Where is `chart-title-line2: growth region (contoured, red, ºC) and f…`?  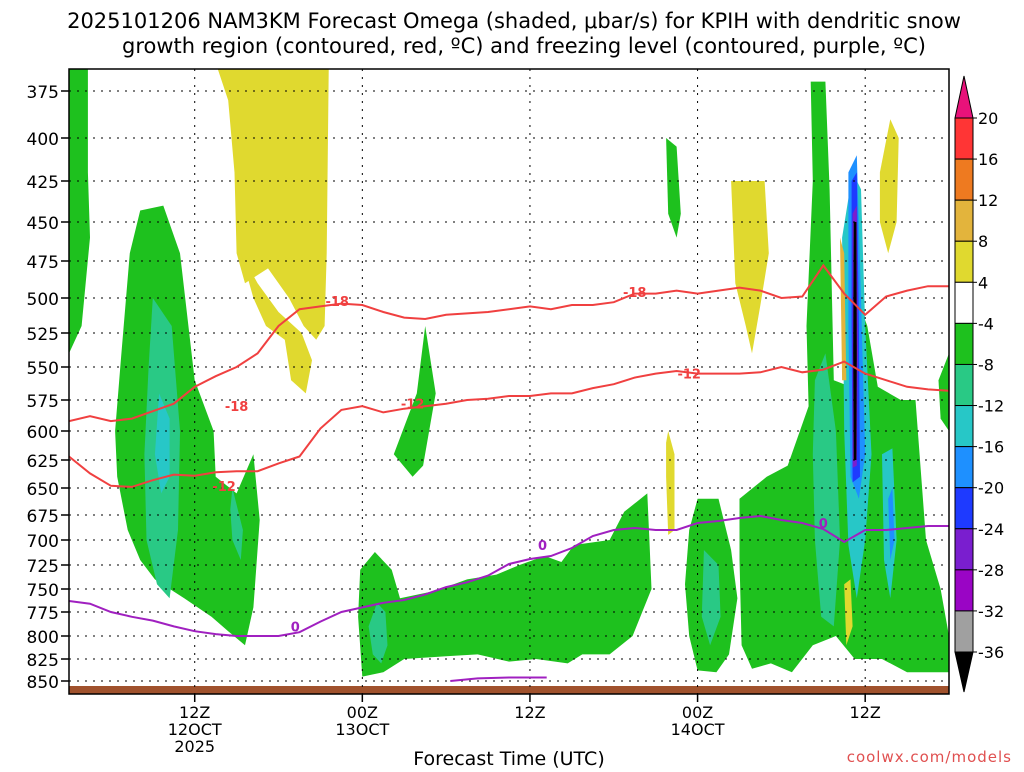 chart-title-line2: growth region (contoured, red, ºC) and f… is located at coordinates (524, 46).